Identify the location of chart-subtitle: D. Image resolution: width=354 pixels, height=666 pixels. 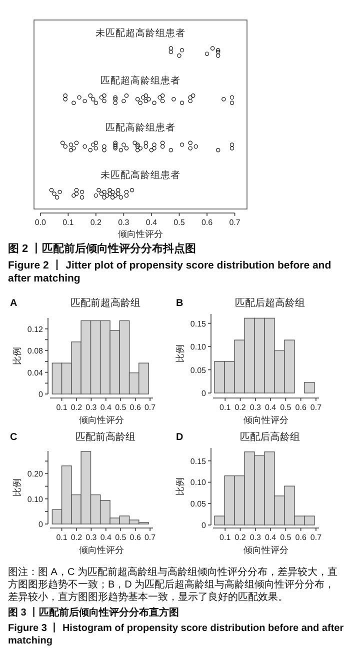
(180, 437).